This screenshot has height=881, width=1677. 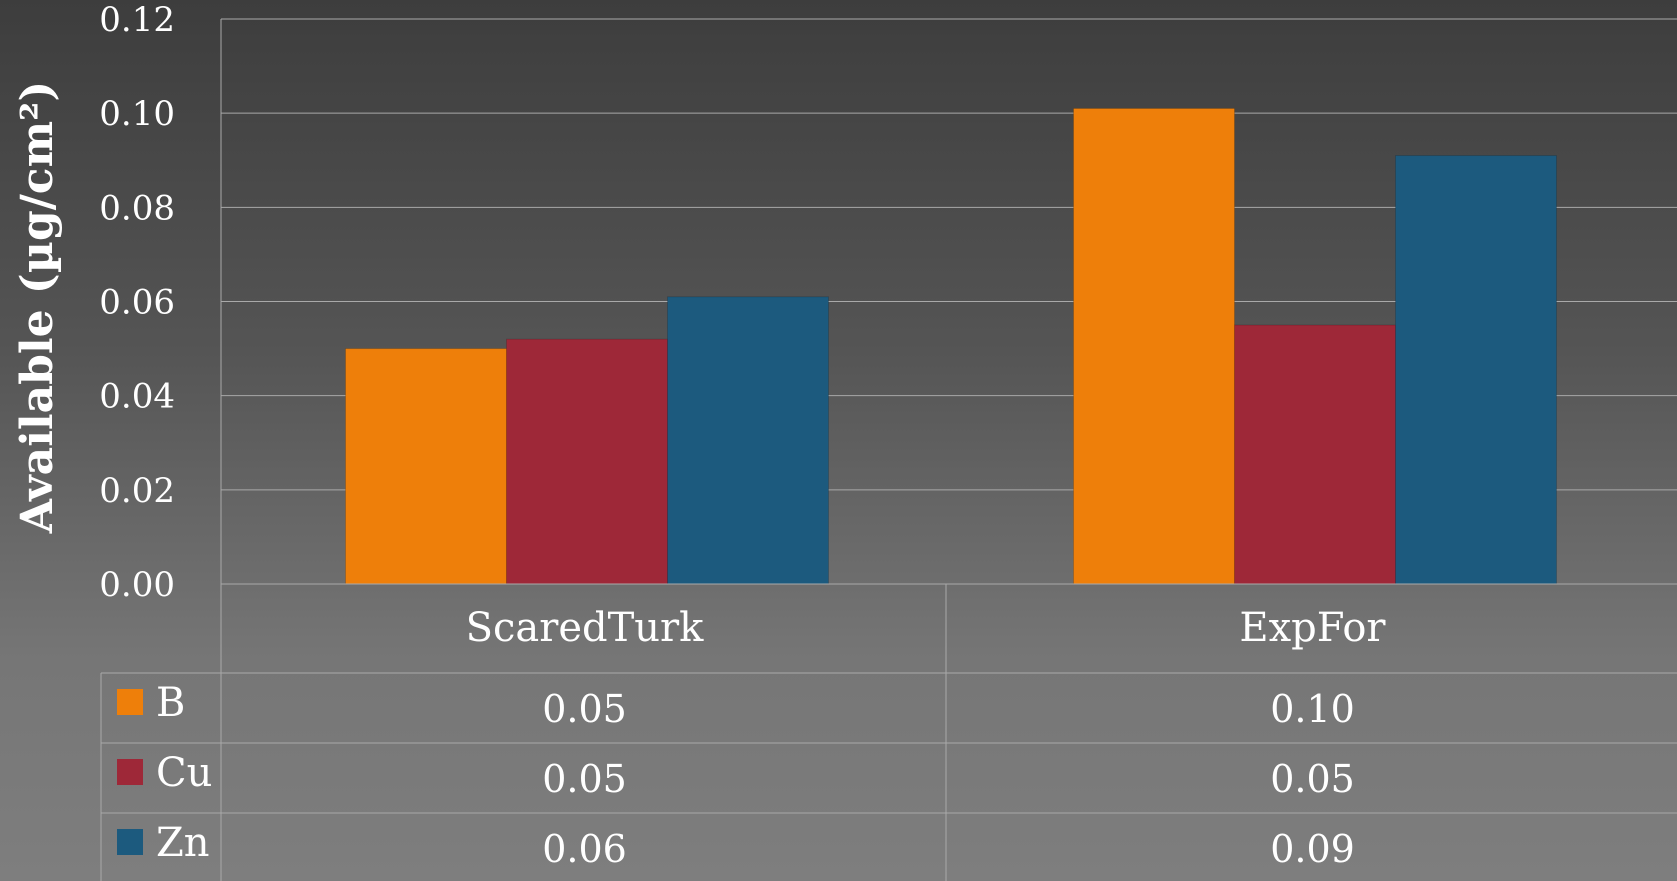 I want to click on bar-zn-scaredturk, so click(x=748, y=440).